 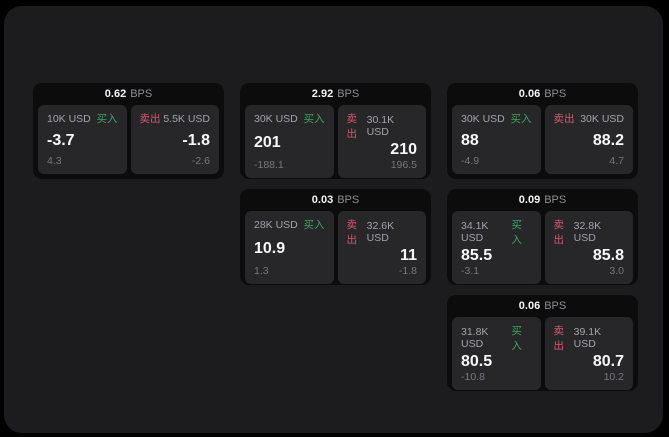 I want to click on quote-card-4: 0.03 BPS 28K USD 买入 10.9 1.3 卖出, so click(x=335, y=237).